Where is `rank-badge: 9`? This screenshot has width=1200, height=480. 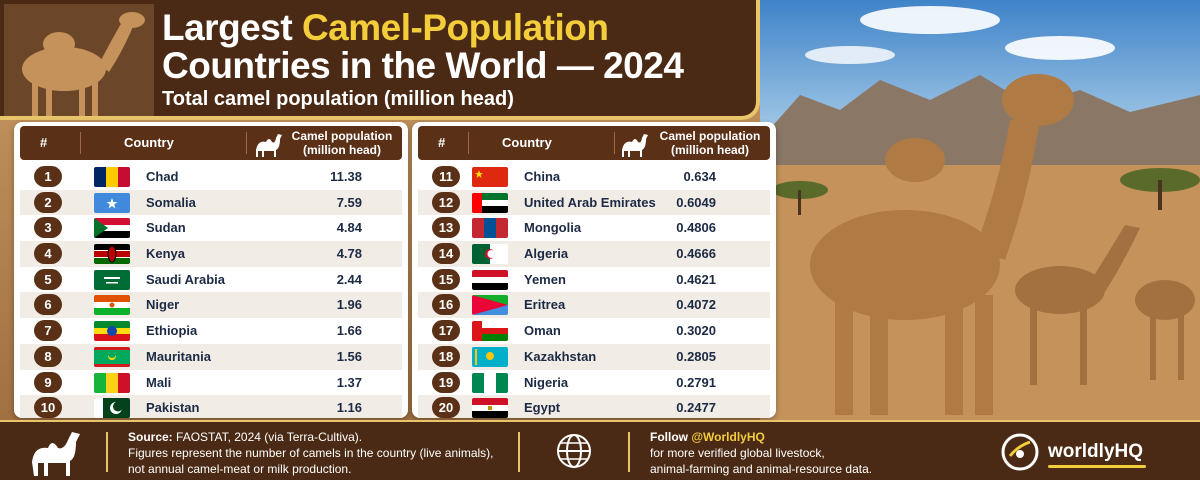 rank-badge: 9 is located at coordinates (48, 382).